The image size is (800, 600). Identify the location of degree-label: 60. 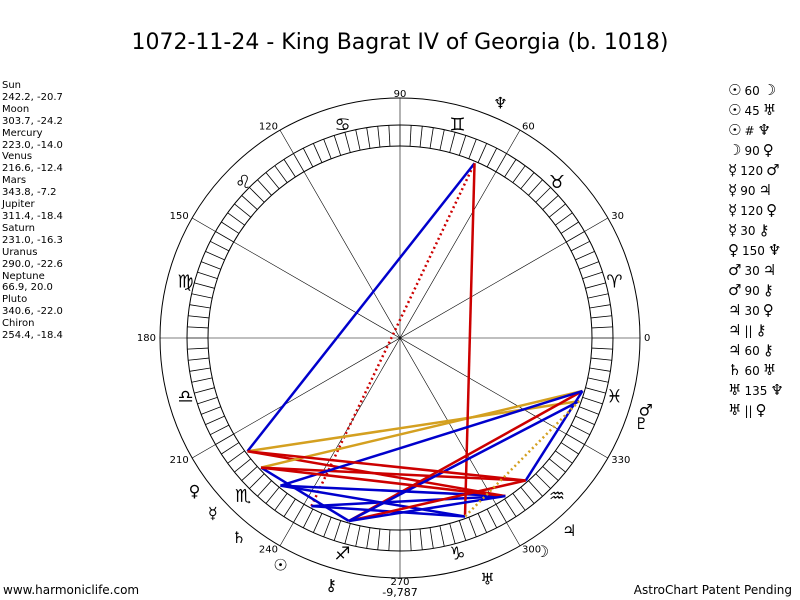
(528, 127).